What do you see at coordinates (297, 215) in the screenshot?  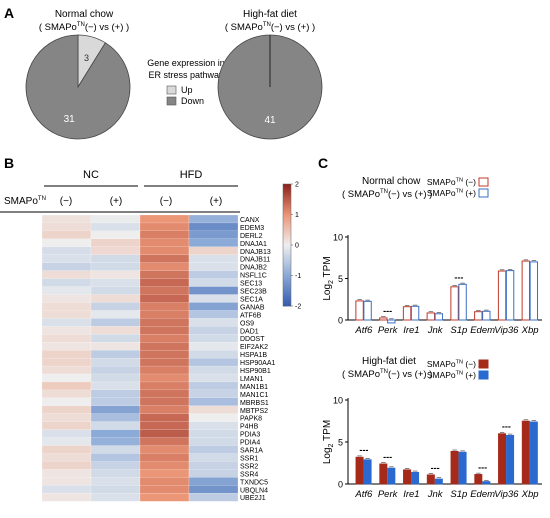 I see `colorbar-tick-label: 1` at bounding box center [297, 215].